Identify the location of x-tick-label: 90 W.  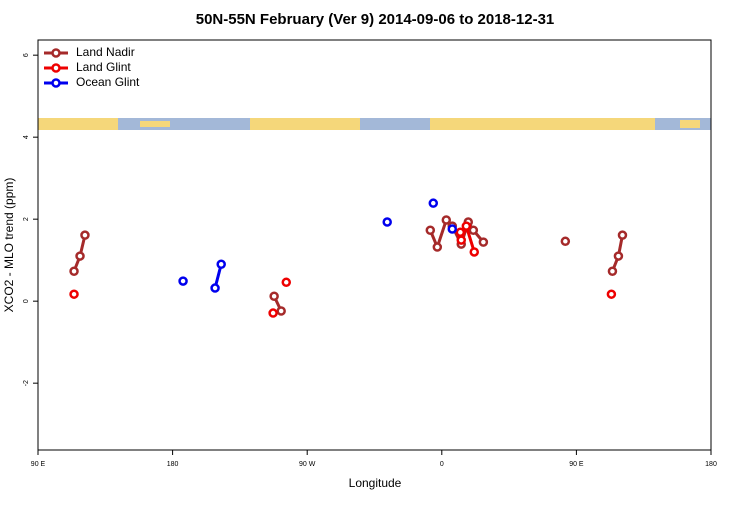
(307, 464).